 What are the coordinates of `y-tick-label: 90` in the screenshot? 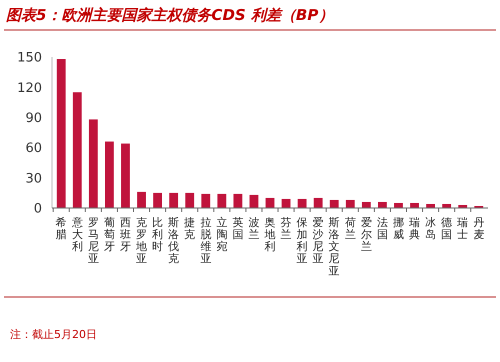 It's located at (33, 118).